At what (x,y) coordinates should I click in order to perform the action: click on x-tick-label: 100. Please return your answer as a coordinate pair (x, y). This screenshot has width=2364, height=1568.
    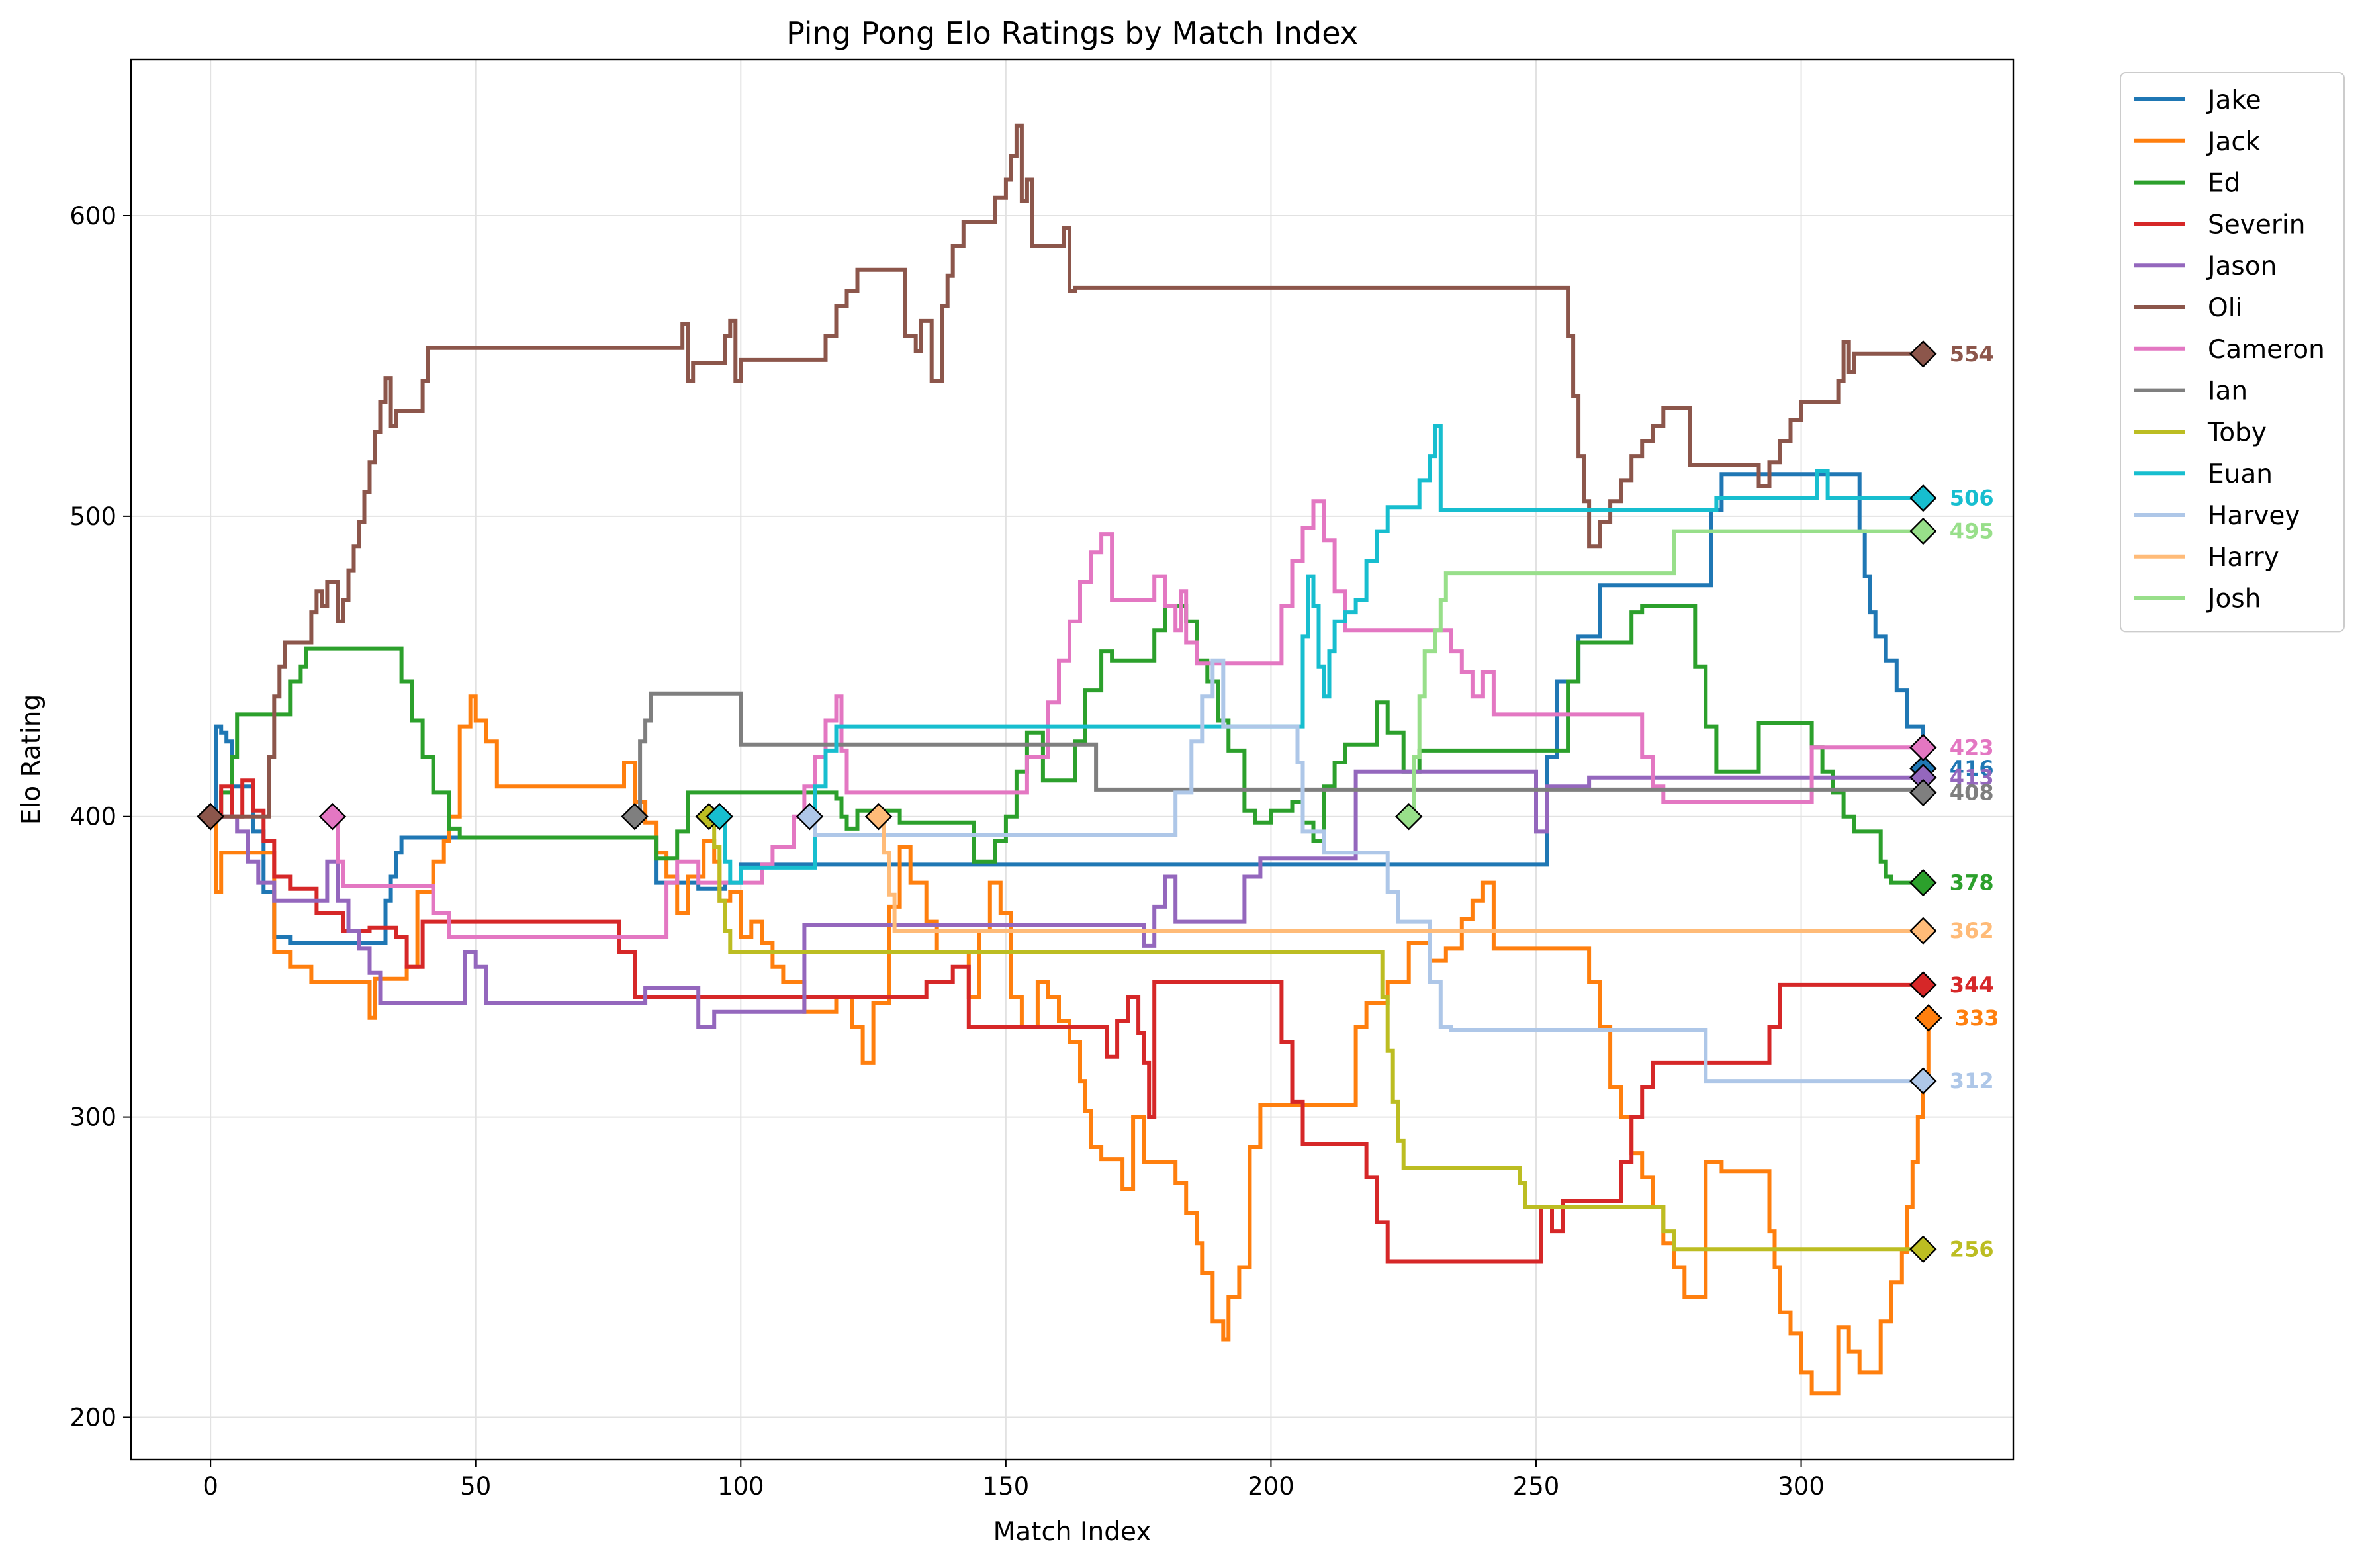
    Looking at the image, I should click on (740, 1486).